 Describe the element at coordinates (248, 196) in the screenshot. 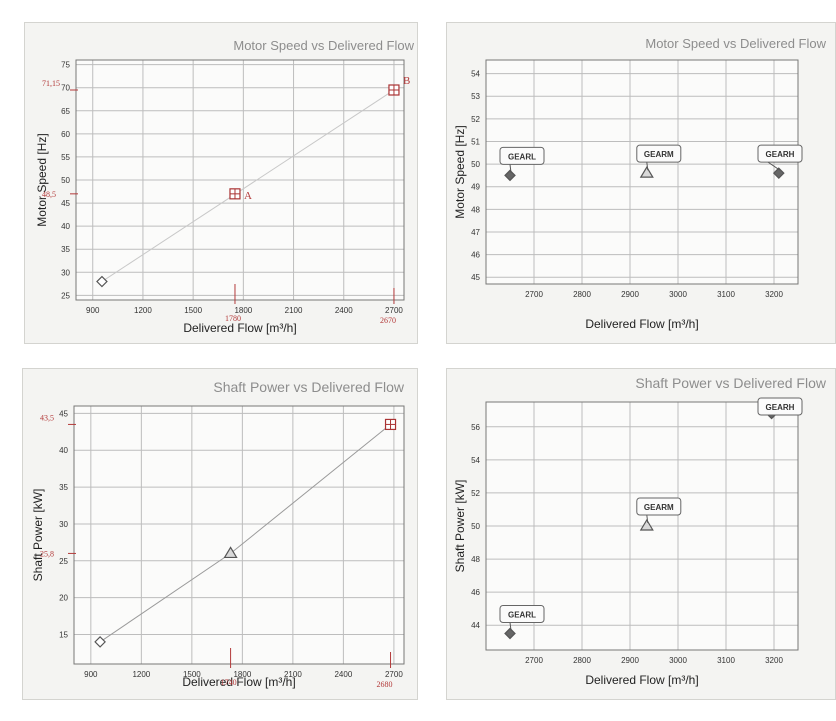

I see `point-label-a: A` at that location.